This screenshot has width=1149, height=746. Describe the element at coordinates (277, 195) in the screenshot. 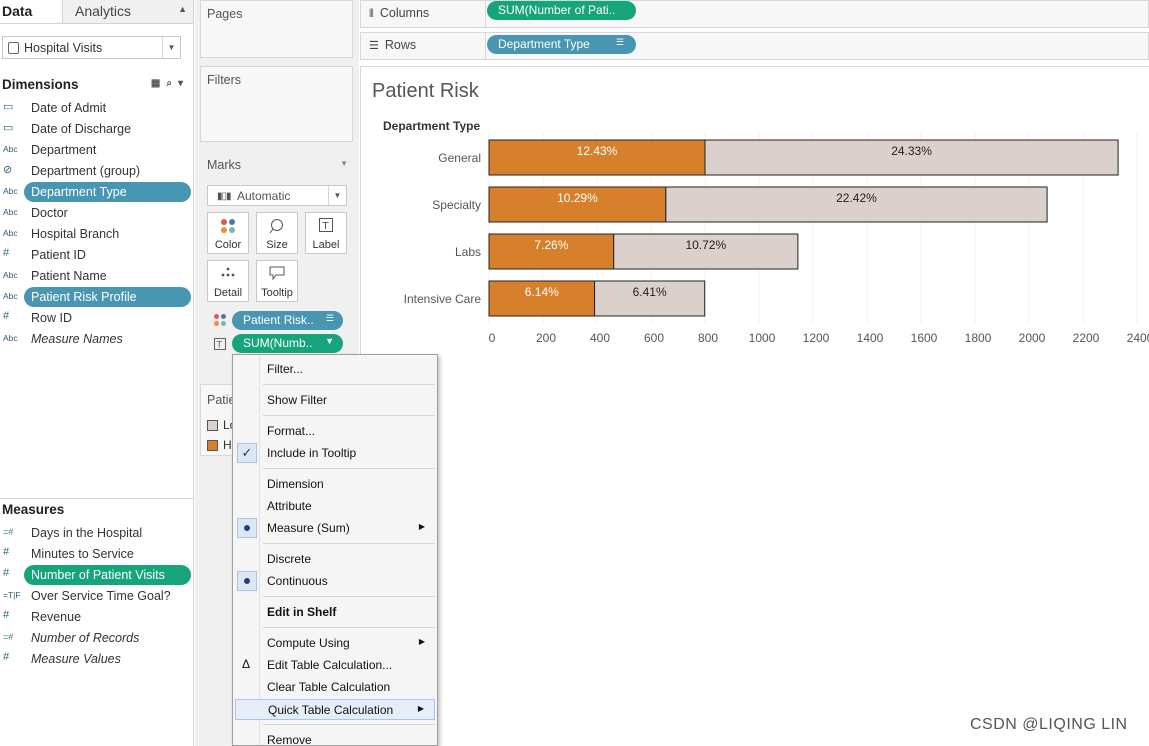

I see `mark-type-select: ▮▯▮ Automatic ▼` at that location.